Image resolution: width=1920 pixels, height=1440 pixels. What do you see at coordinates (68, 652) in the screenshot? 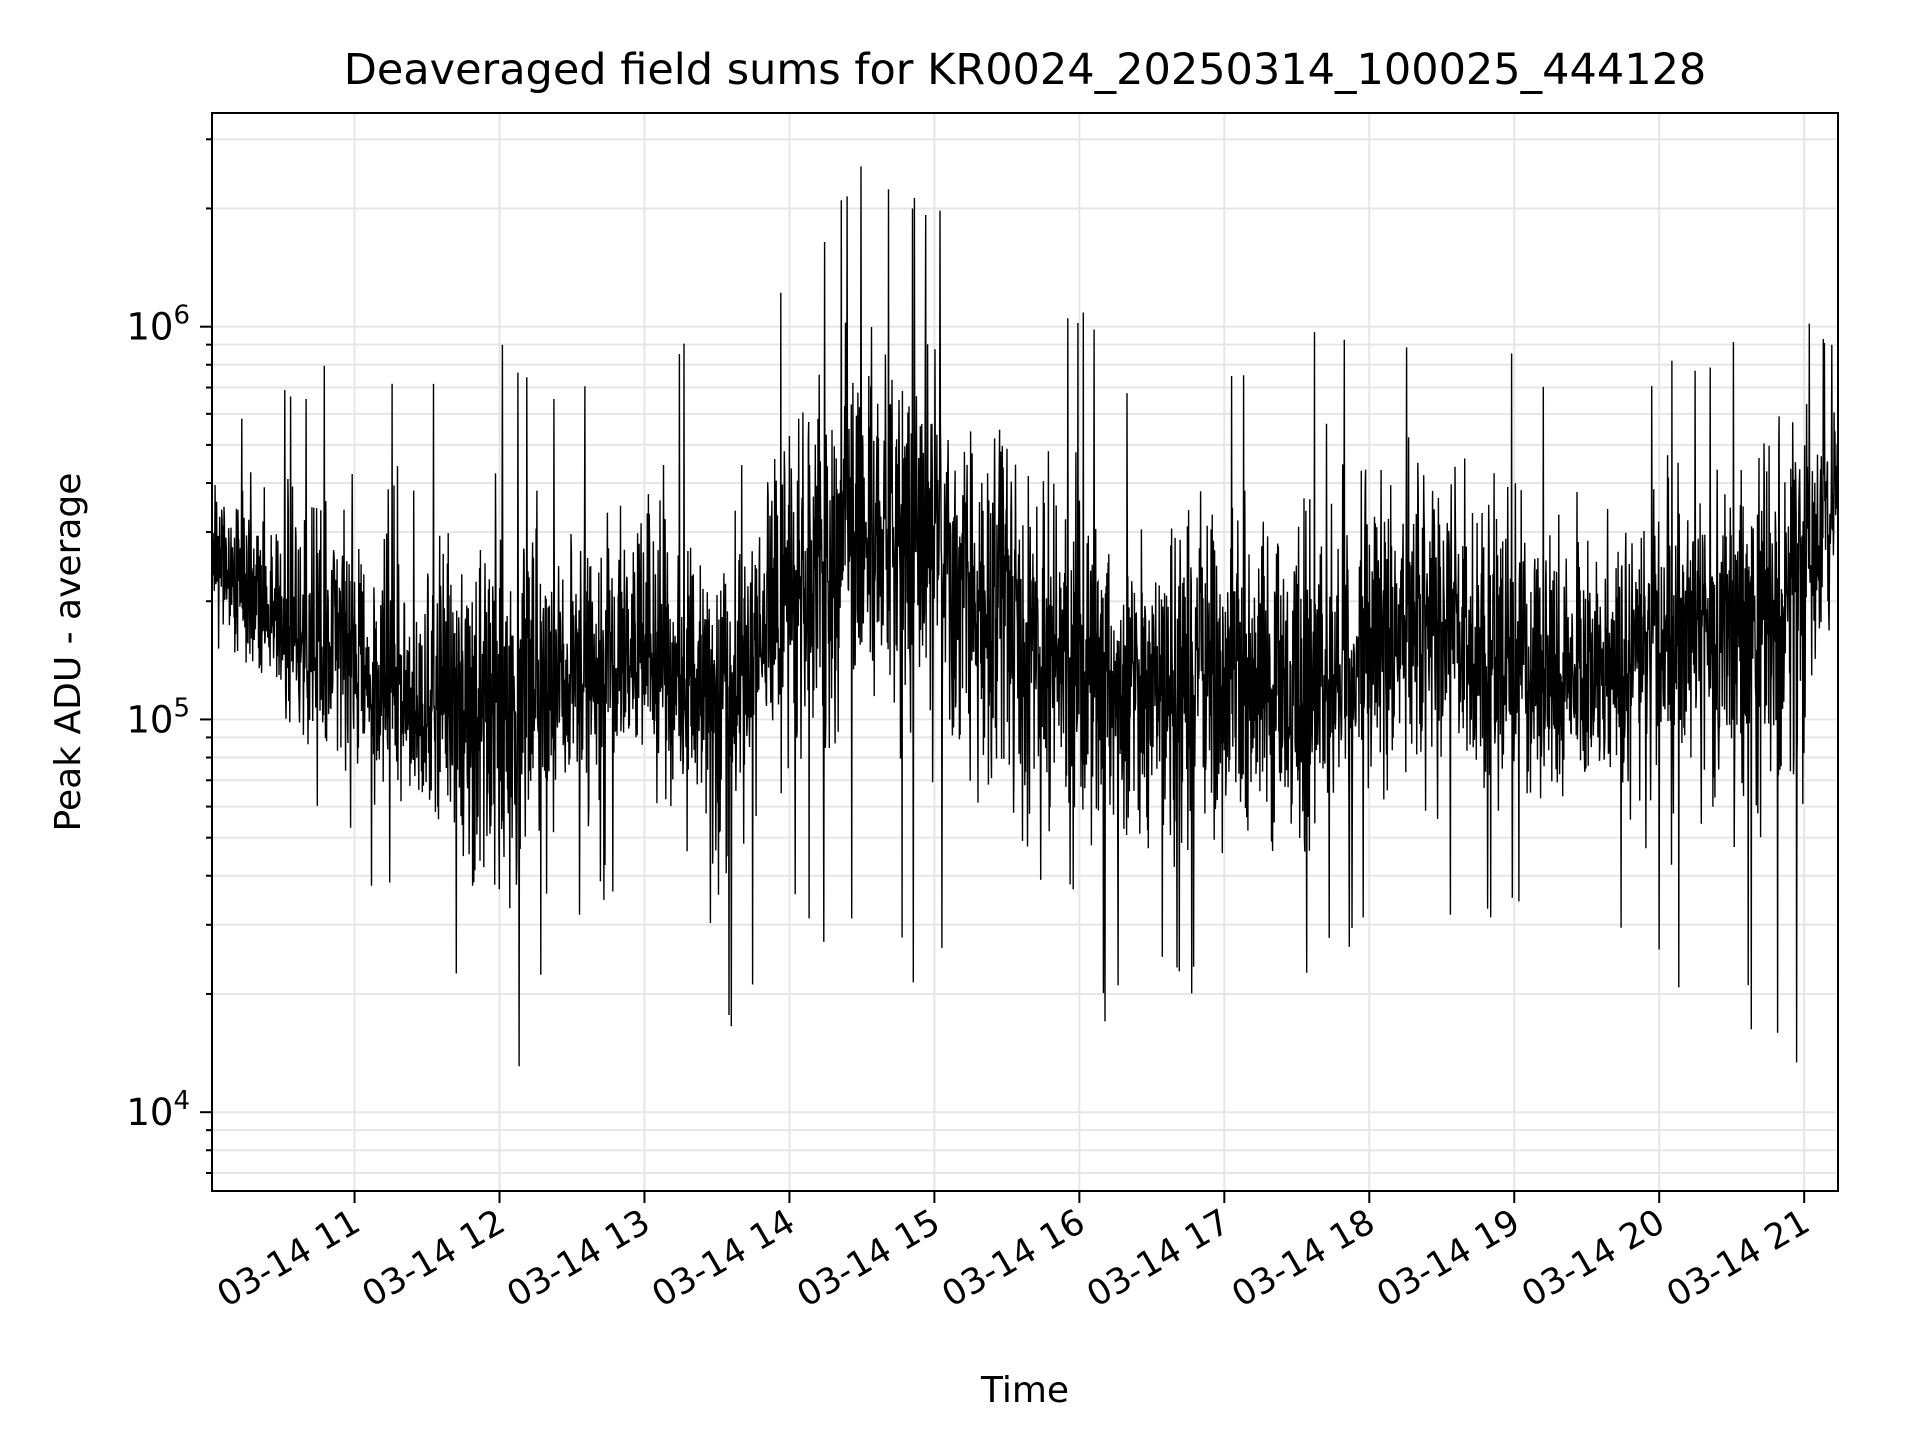
I see `y-axis-label: Peak ADU - average` at bounding box center [68, 652].